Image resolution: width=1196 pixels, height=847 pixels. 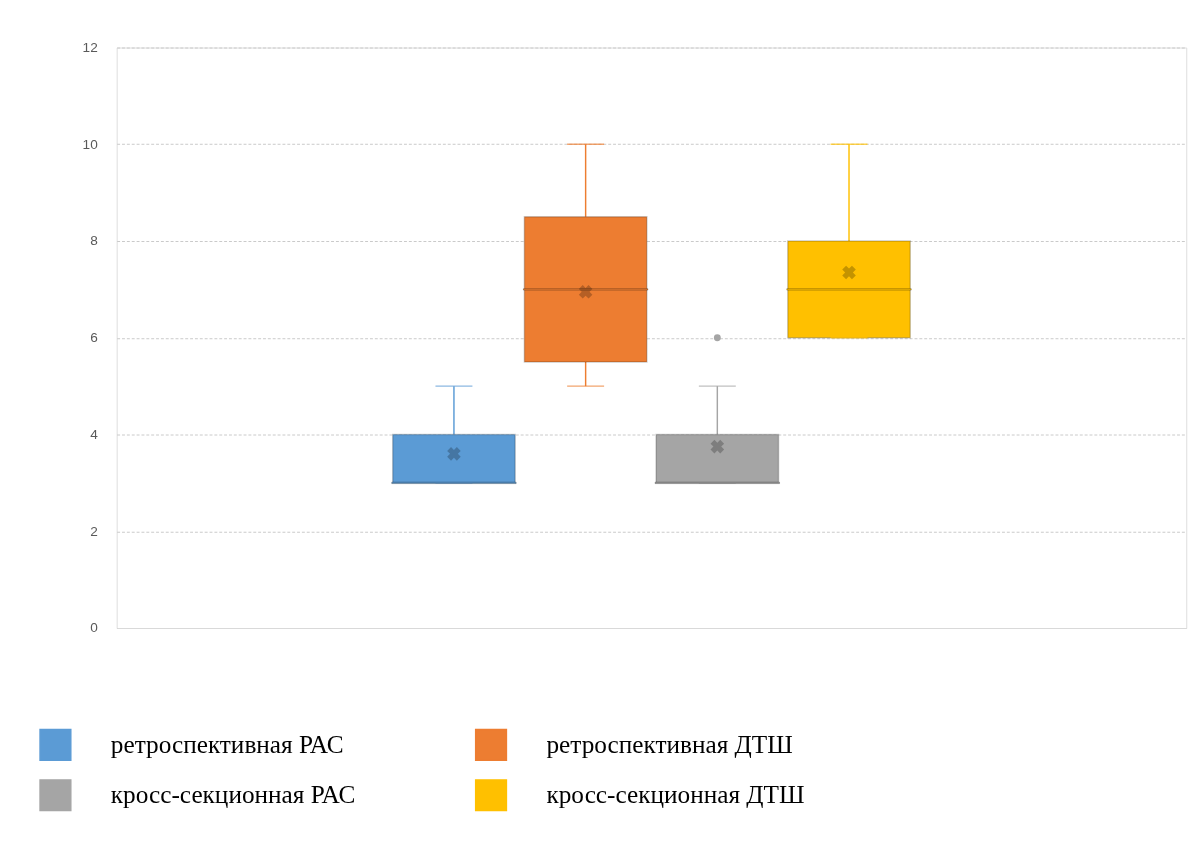 I want to click on y-tick-label: 8, so click(x=94, y=241).